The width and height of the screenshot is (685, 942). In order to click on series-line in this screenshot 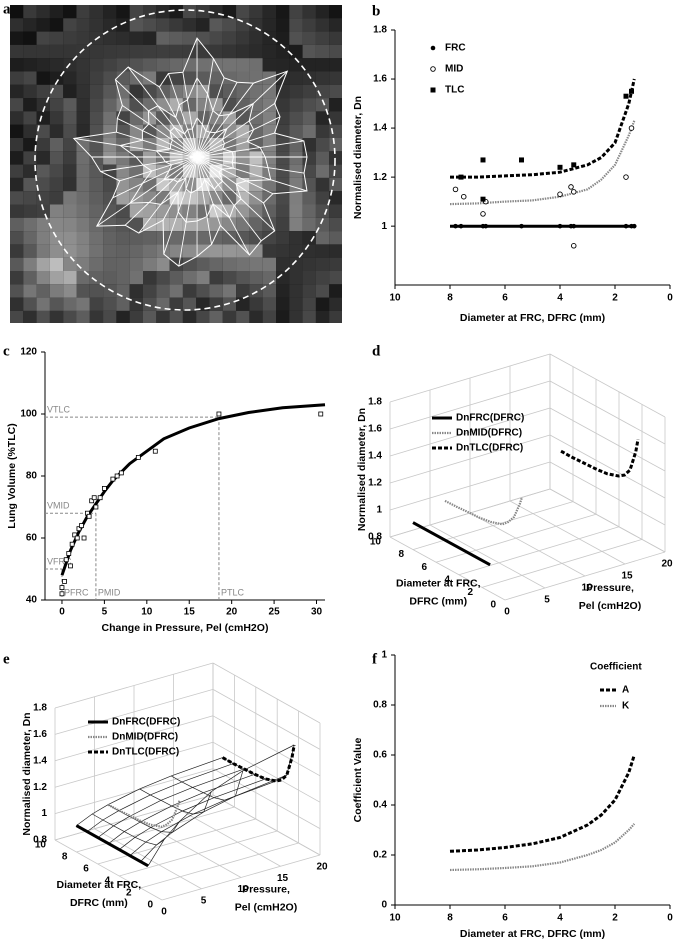, I will do `click(542, 803)`.